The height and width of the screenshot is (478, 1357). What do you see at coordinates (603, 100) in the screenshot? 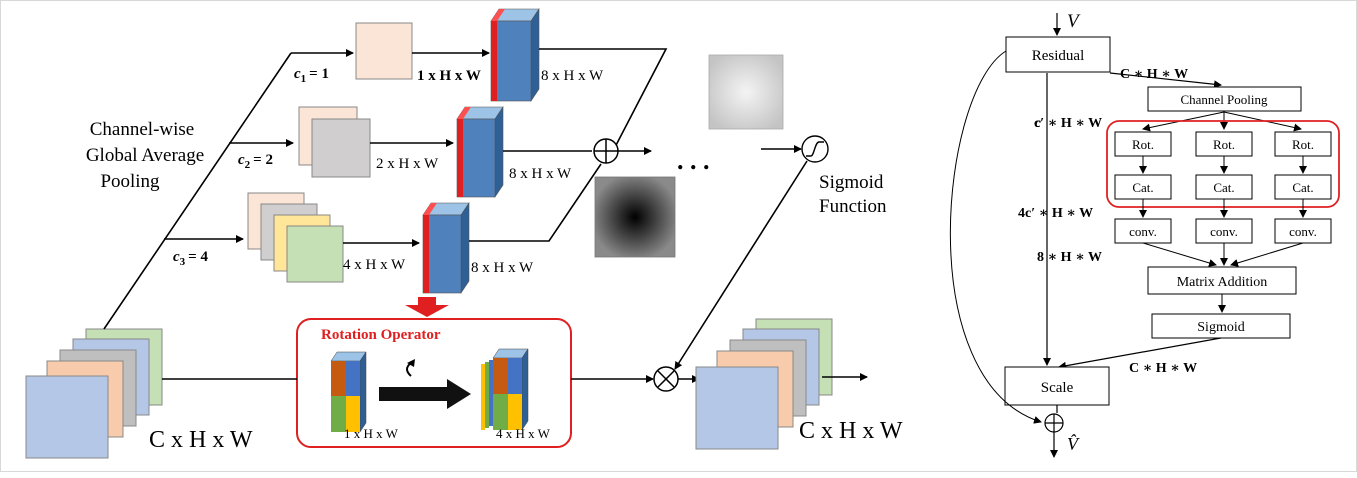
I see `line-block1-to-sum` at bounding box center [603, 100].